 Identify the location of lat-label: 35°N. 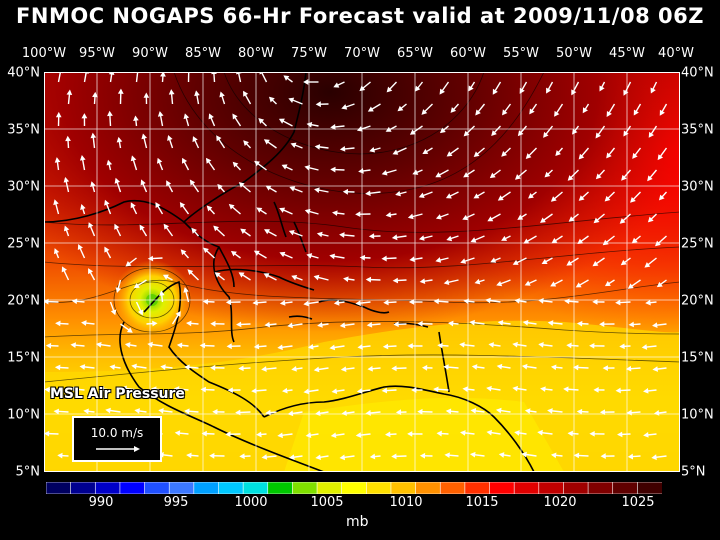
(697, 130).